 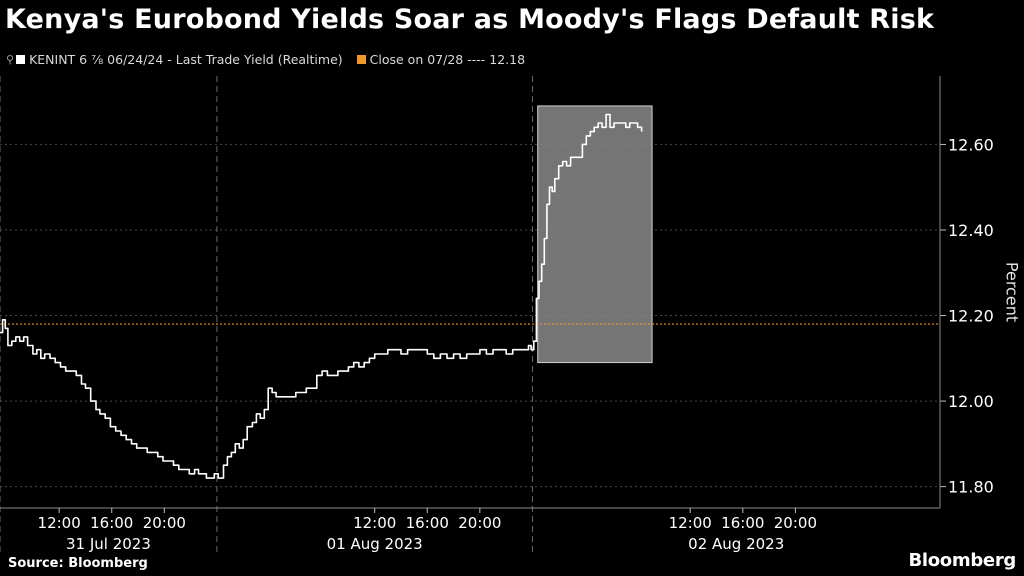 I want to click on close-swatch, so click(x=361, y=59).